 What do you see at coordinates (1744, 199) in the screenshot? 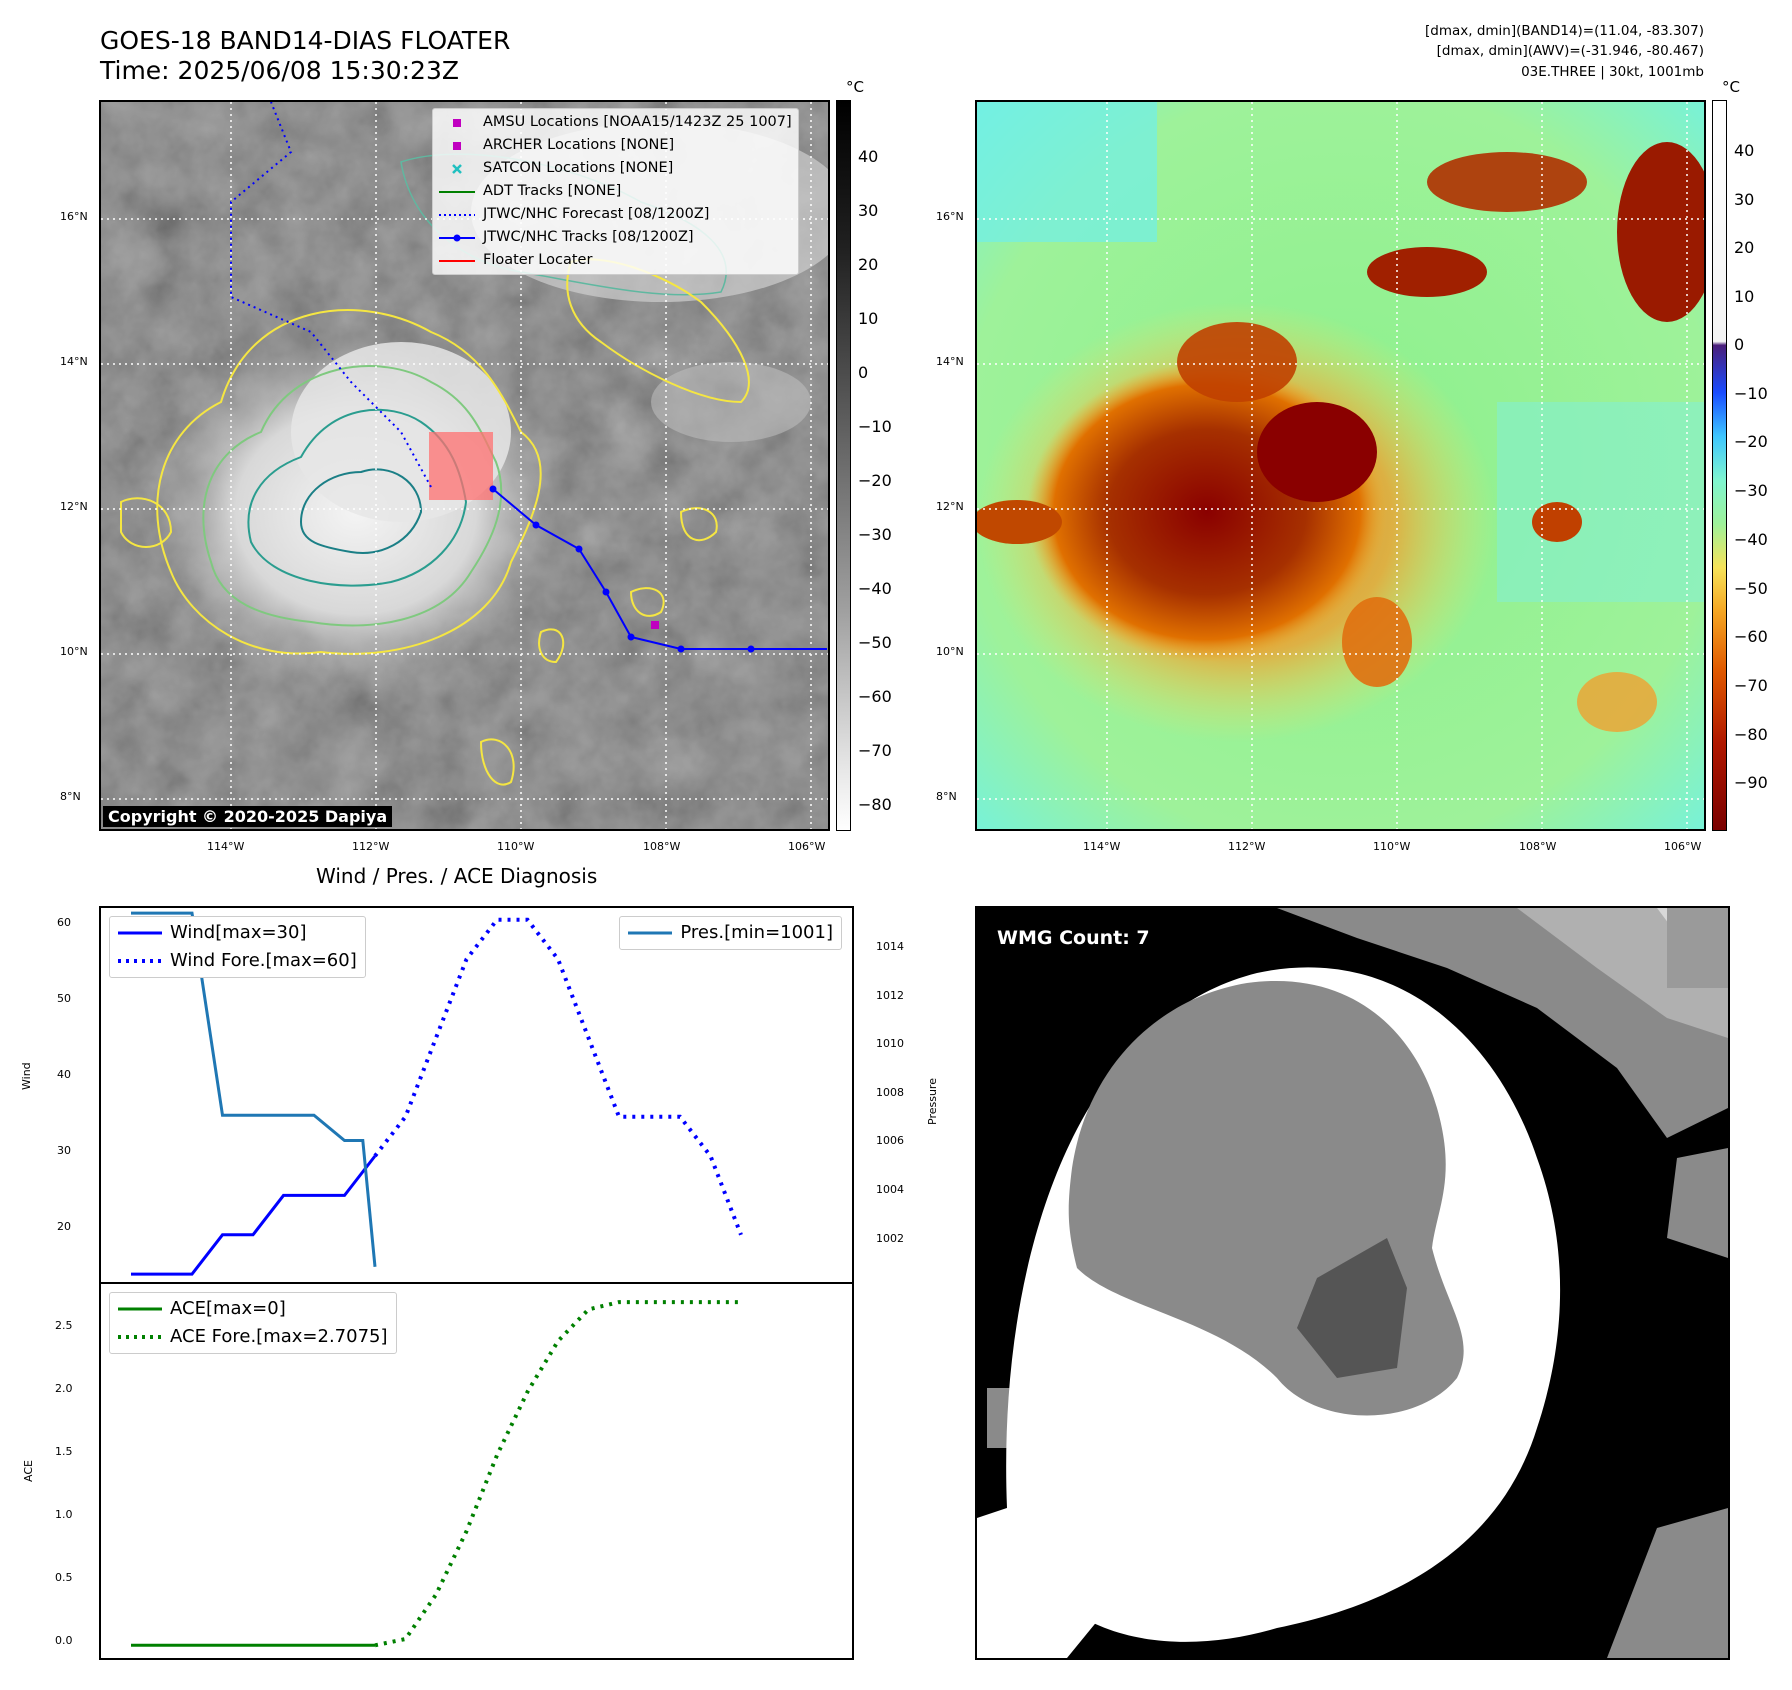
I see `awv-colorbar-tick: 30` at bounding box center [1744, 199].